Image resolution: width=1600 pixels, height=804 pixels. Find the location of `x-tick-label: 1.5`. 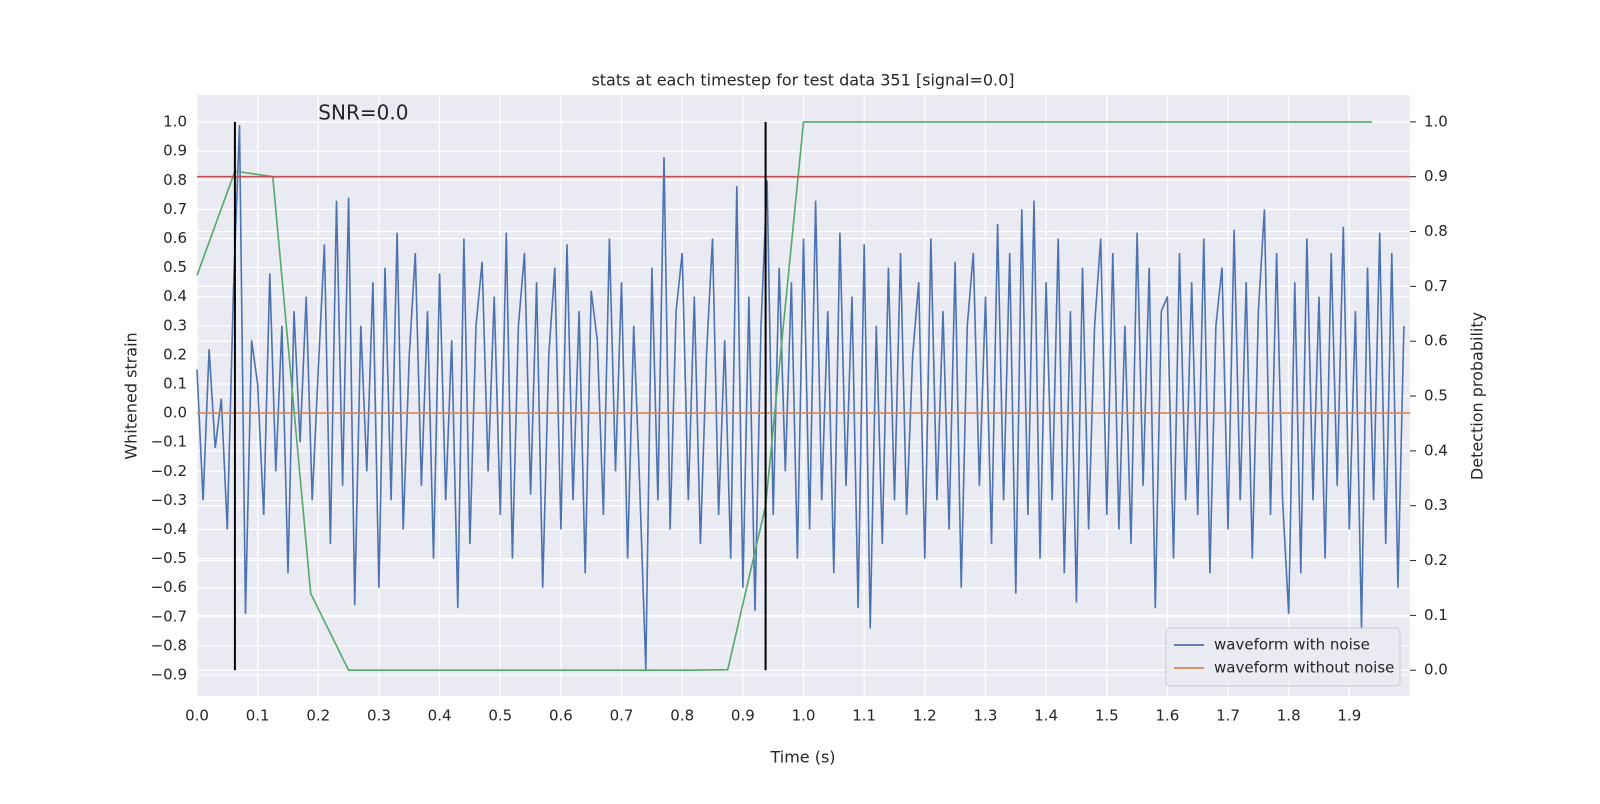

x-tick-label: 1.5 is located at coordinates (1107, 716).